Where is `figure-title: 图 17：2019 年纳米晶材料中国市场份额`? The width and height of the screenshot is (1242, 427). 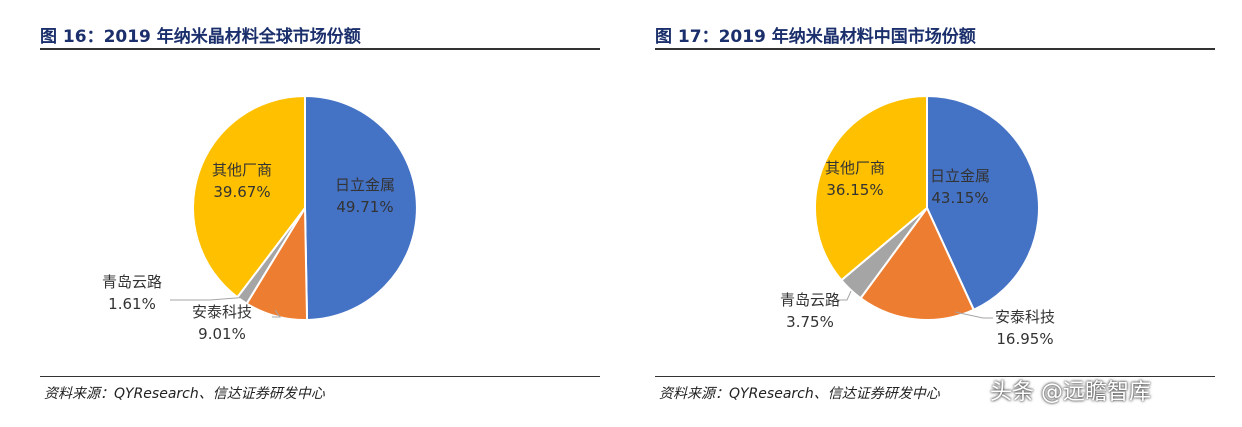 figure-title: 图 17：2019 年纳米晶材料中国市场份额 is located at coordinates (815, 37).